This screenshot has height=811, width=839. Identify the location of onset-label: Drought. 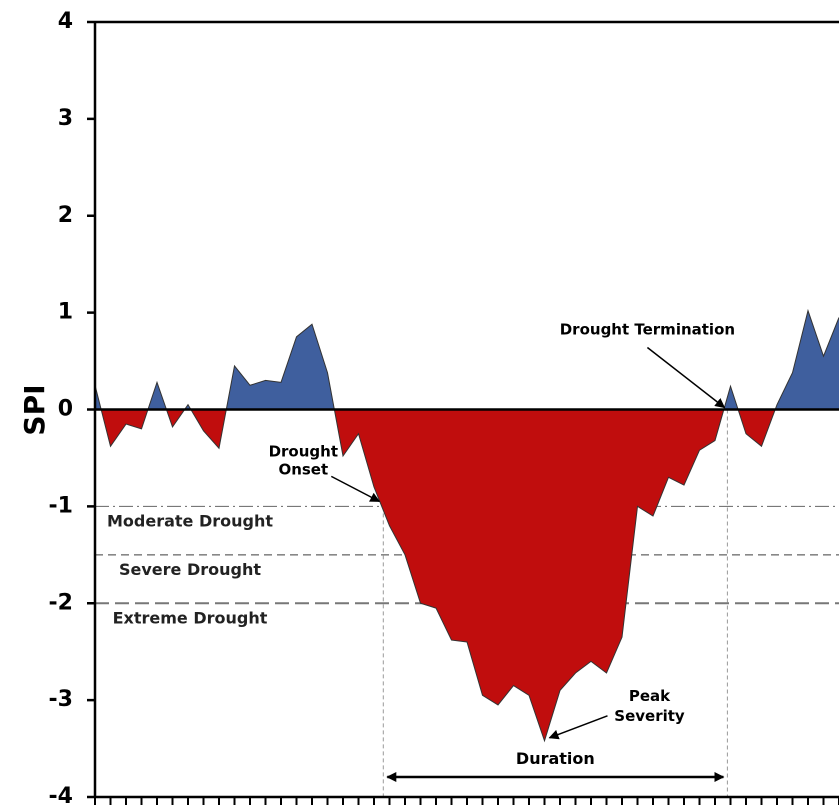
(303, 451).